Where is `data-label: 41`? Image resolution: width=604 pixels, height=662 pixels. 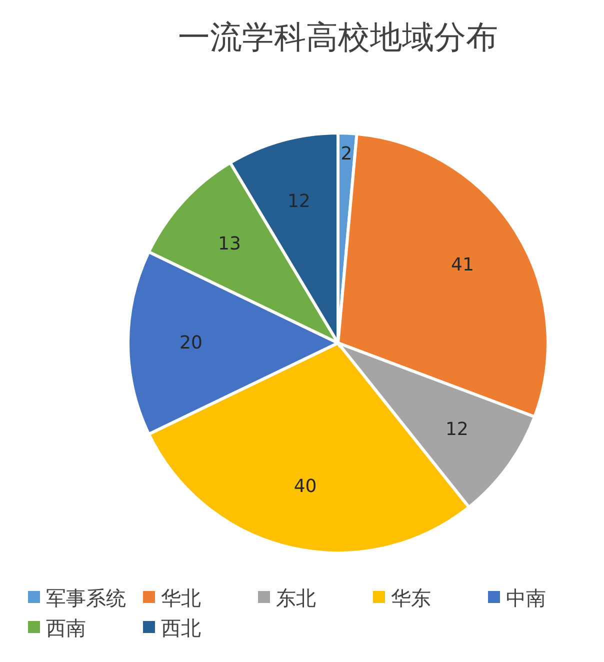
data-label: 41 is located at coordinates (462, 265).